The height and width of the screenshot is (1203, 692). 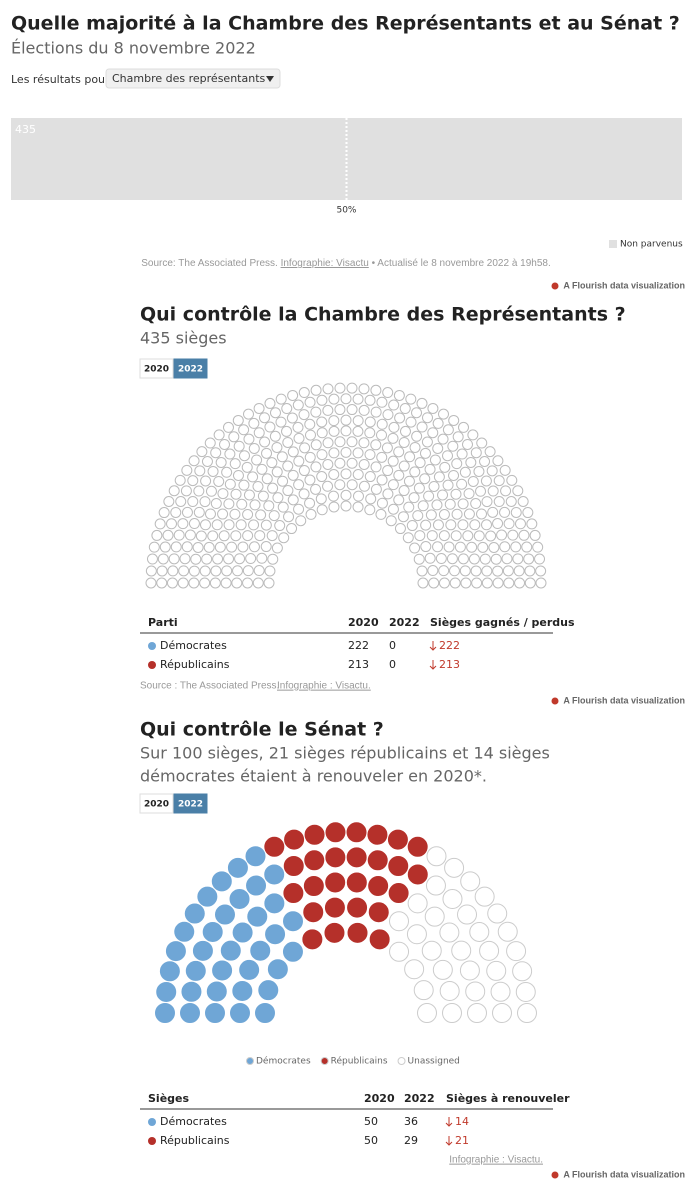 What do you see at coordinates (508, 1098) in the screenshot?
I see `table-header: Sièges à renouveler` at bounding box center [508, 1098].